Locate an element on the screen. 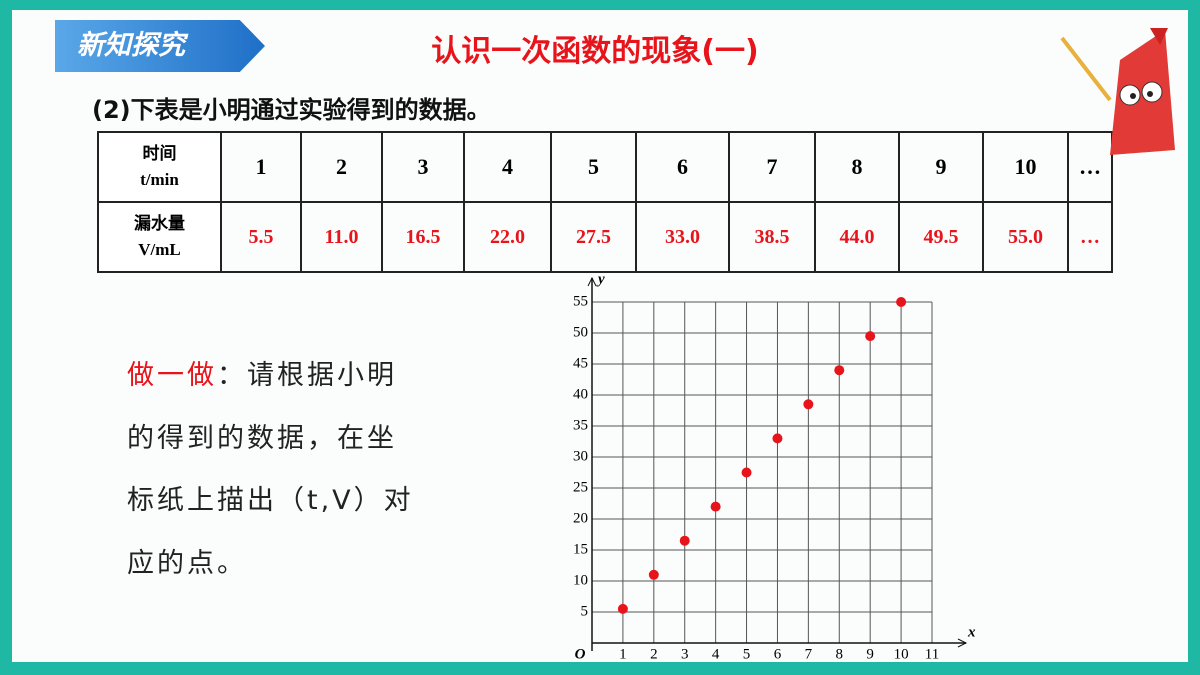  x-tick-label: 11 is located at coordinates (932, 654).